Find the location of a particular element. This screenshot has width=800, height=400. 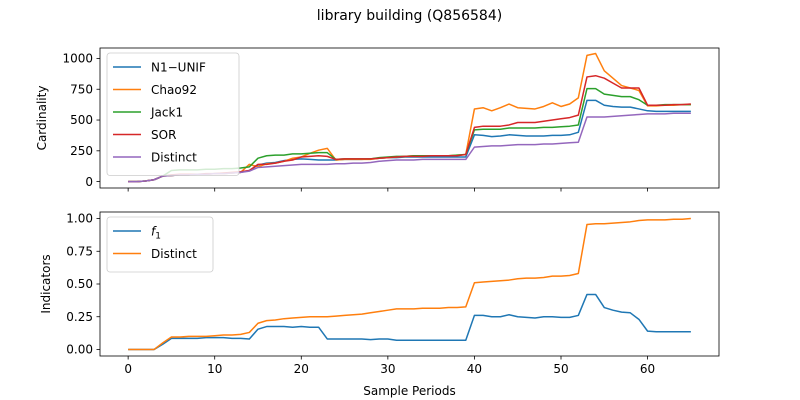

figure-title: library building (Q856584) is located at coordinates (409, 16).